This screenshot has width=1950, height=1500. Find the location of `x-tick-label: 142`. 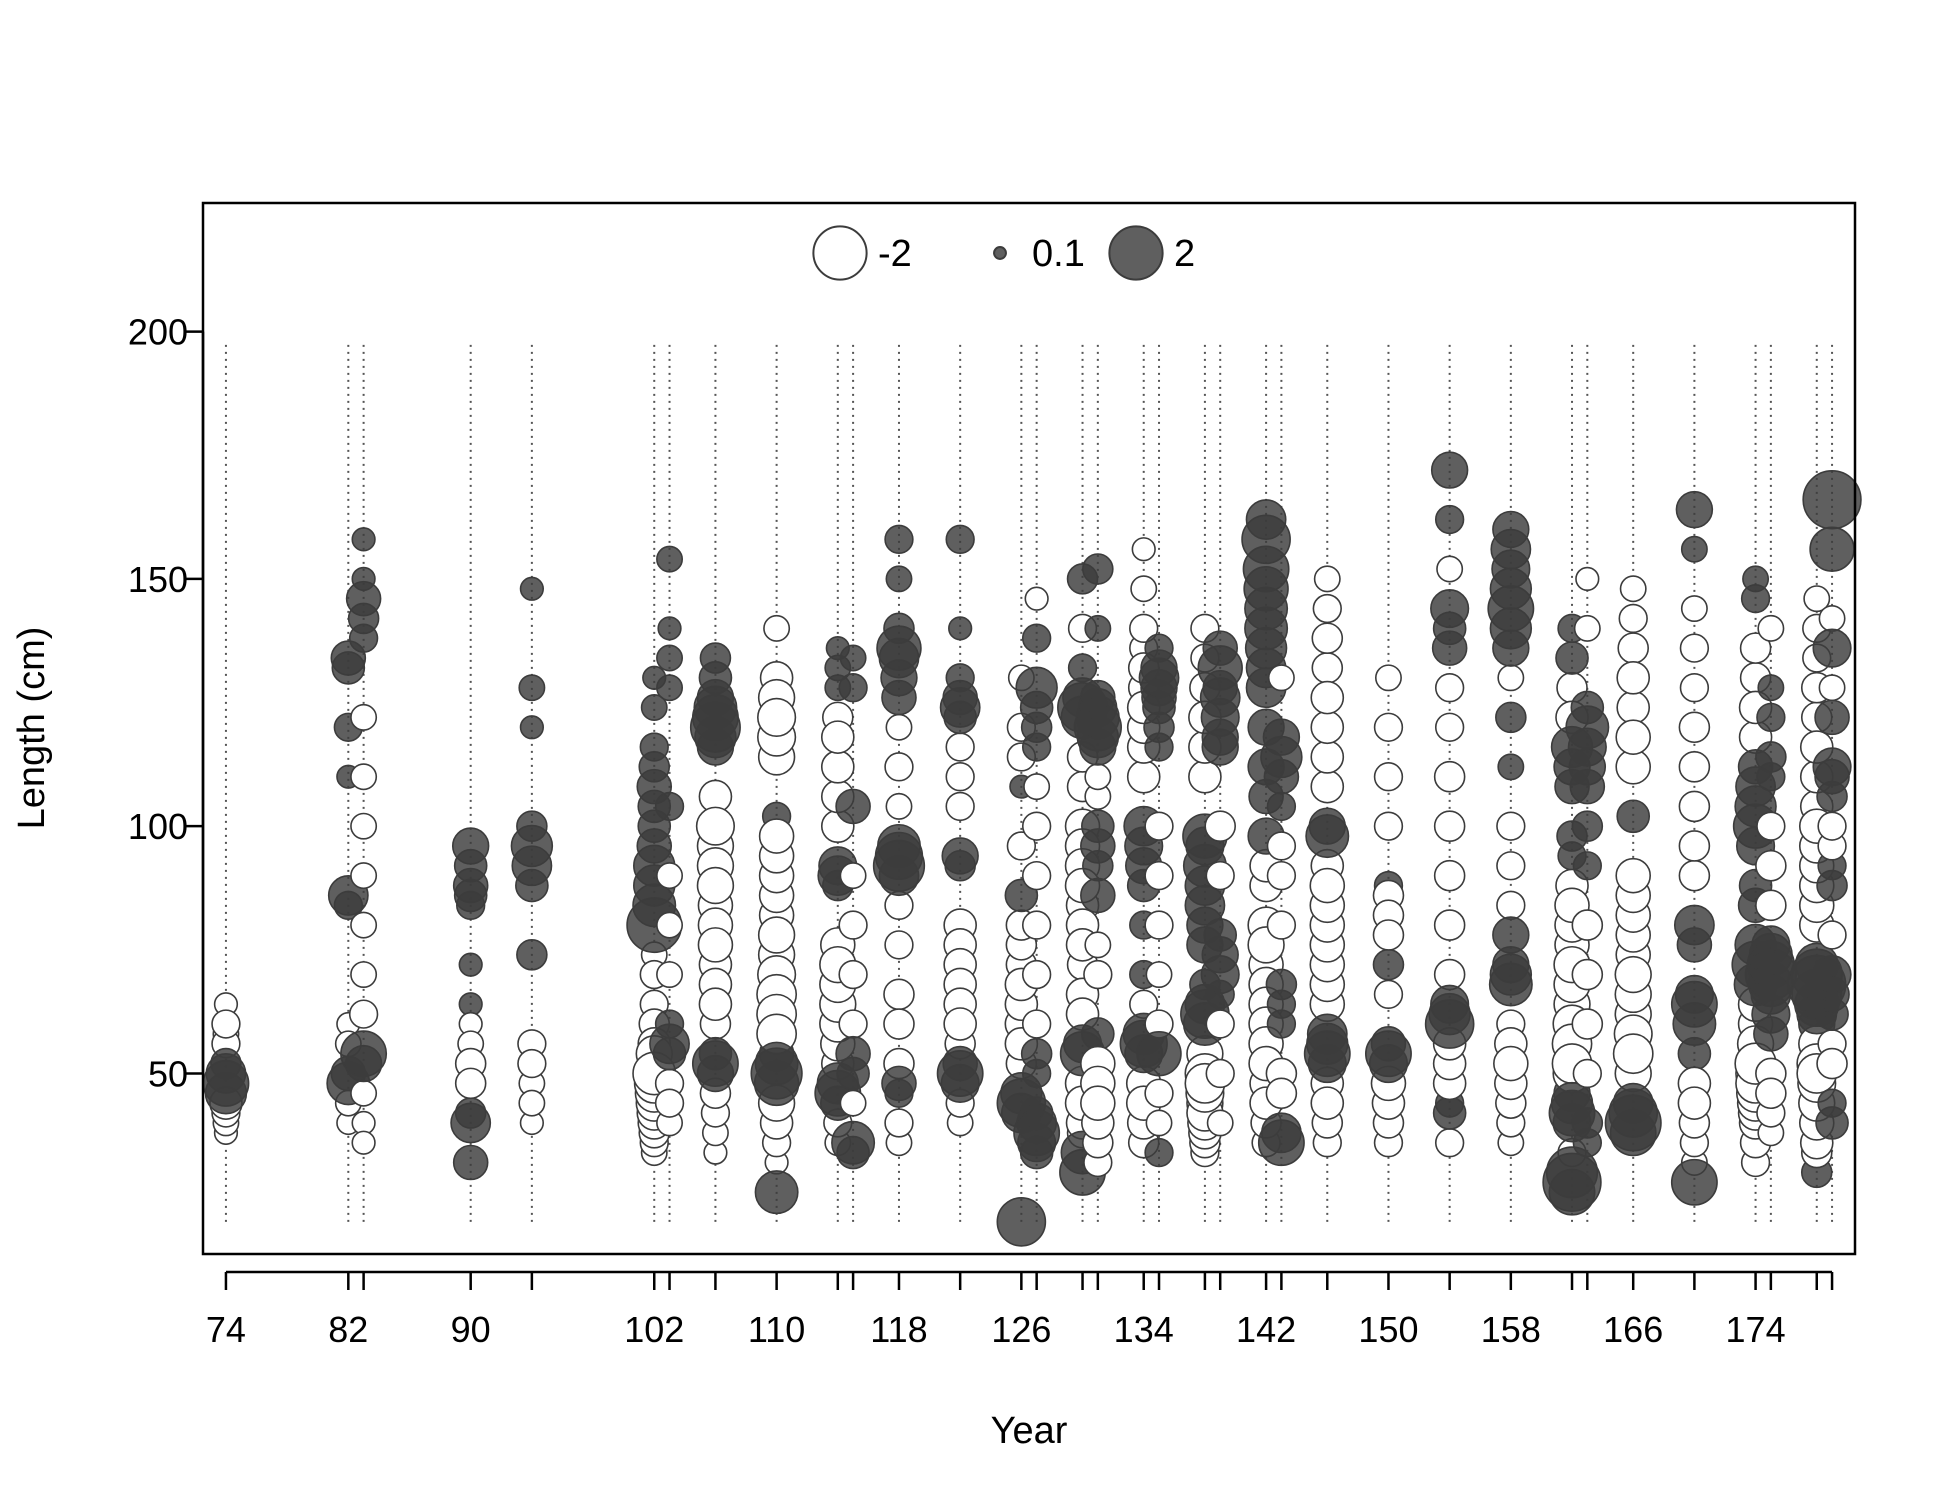

x-tick-label: 142 is located at coordinates (1266, 1329).